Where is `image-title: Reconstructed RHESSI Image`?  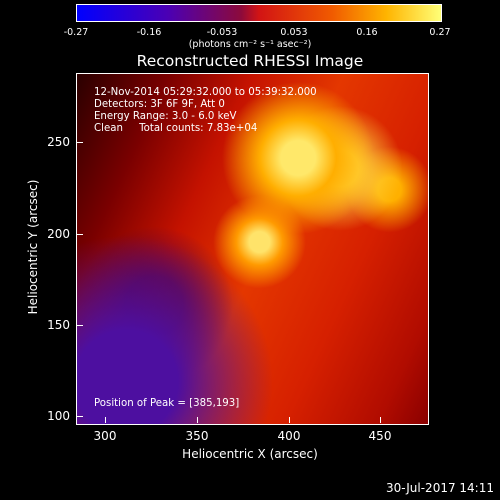 image-title: Reconstructed RHESSI Image is located at coordinates (250, 61).